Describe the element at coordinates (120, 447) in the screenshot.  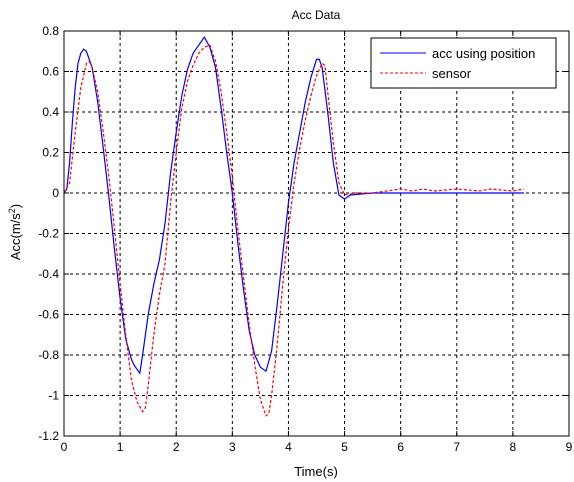
I see `x-tick-label: 1` at that location.